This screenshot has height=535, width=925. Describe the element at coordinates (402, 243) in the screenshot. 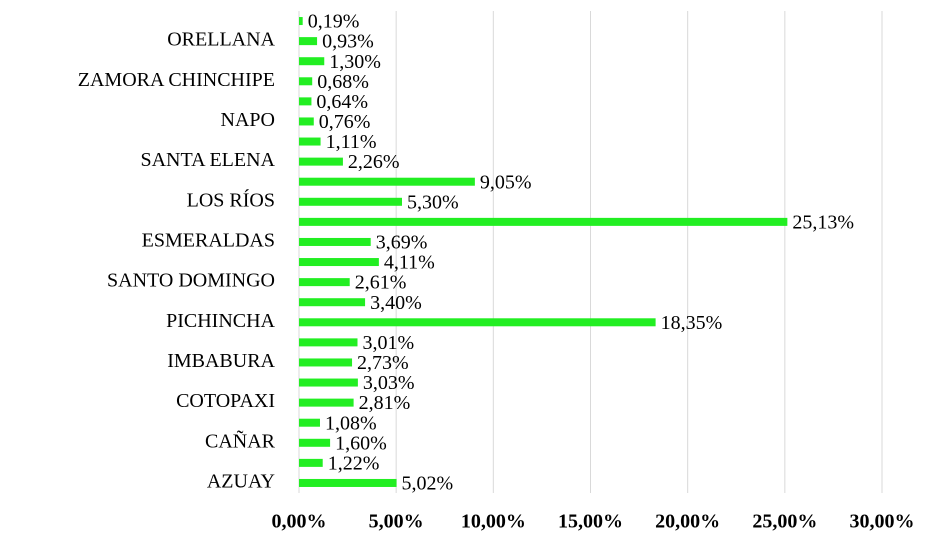

I see `value-label: 3,69%` at that location.